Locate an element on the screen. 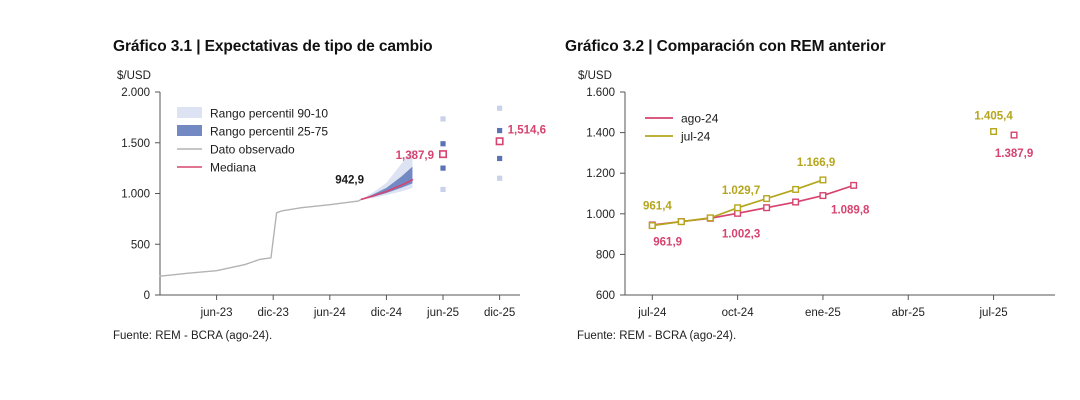  annotation-961-4: 961,4 is located at coordinates (657, 207).